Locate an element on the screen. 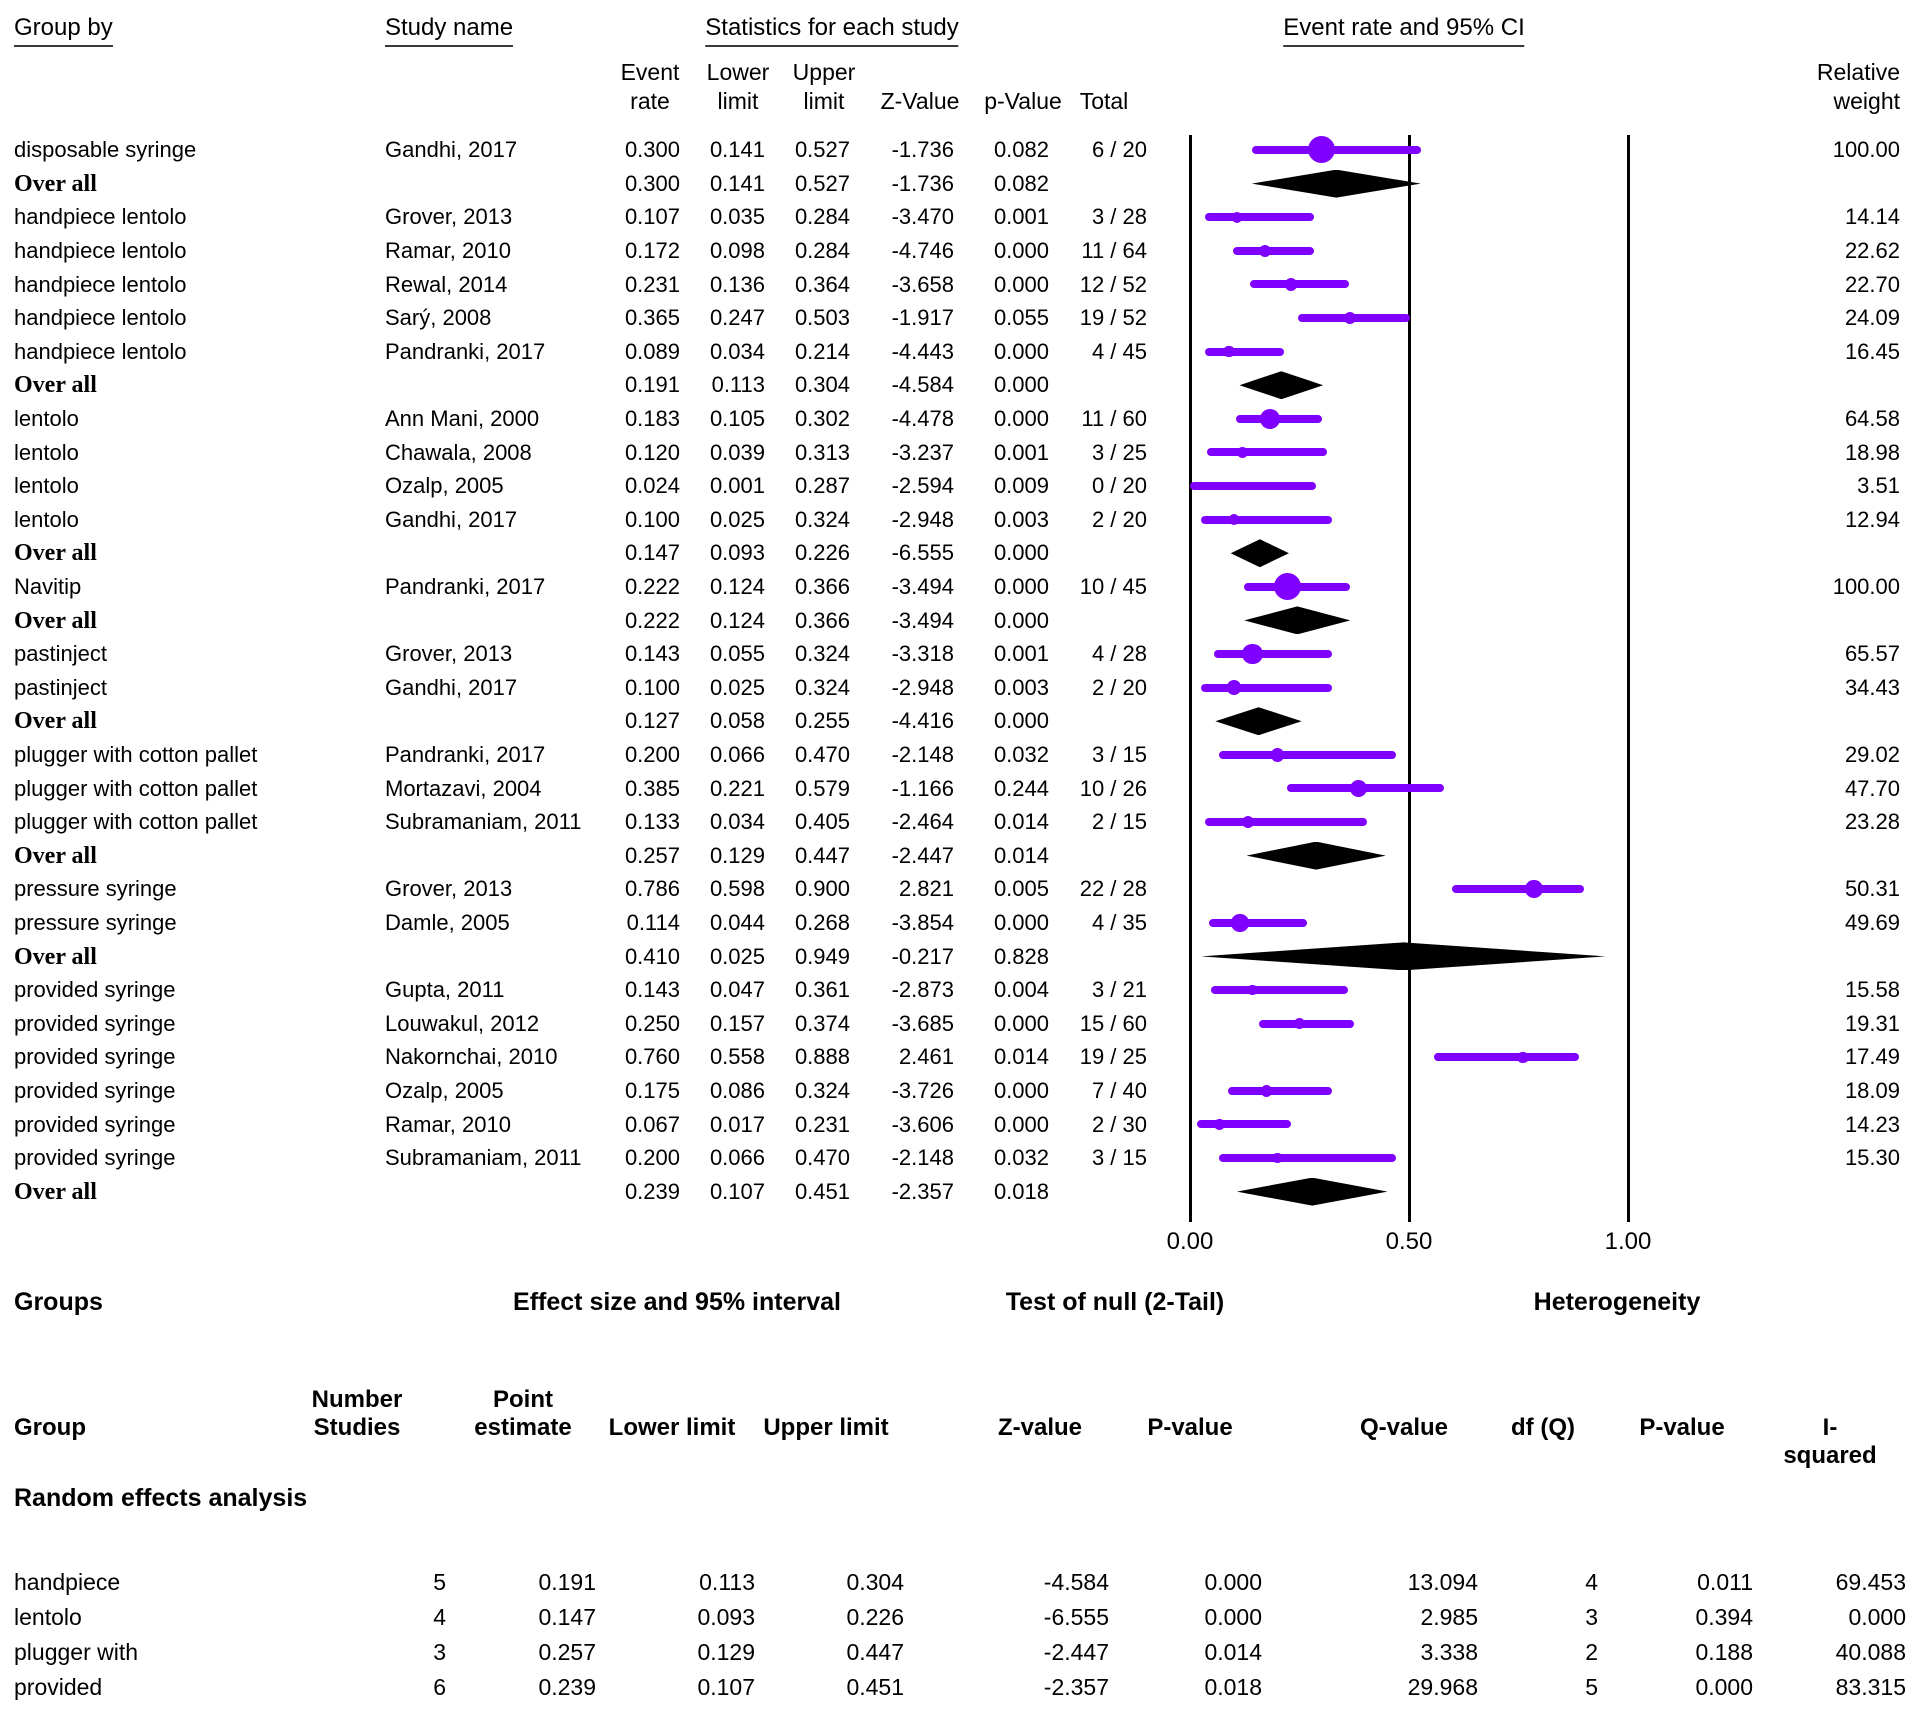 The width and height of the screenshot is (1913, 1731). summary-df: 3 is located at coordinates (1591, 1617).